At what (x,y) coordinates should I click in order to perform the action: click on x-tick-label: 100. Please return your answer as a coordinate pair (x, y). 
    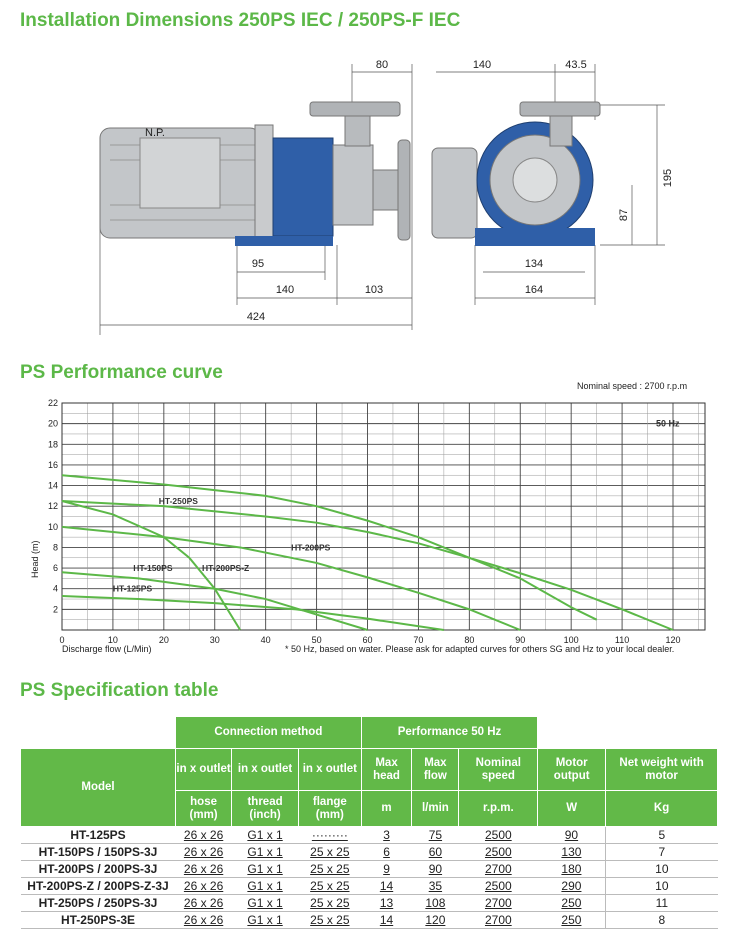
    Looking at the image, I should click on (571, 640).